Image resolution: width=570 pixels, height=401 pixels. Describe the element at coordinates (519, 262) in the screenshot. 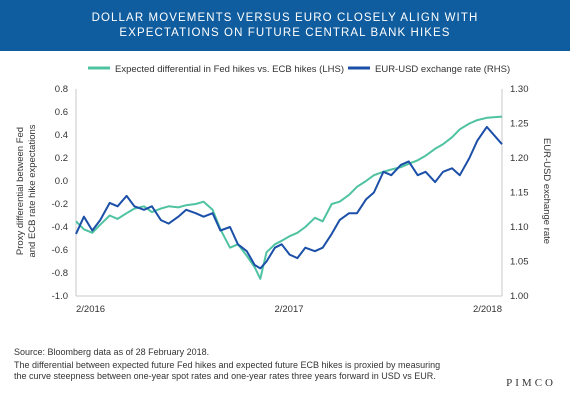

I see `y-tick-right-5: 1.05` at that location.